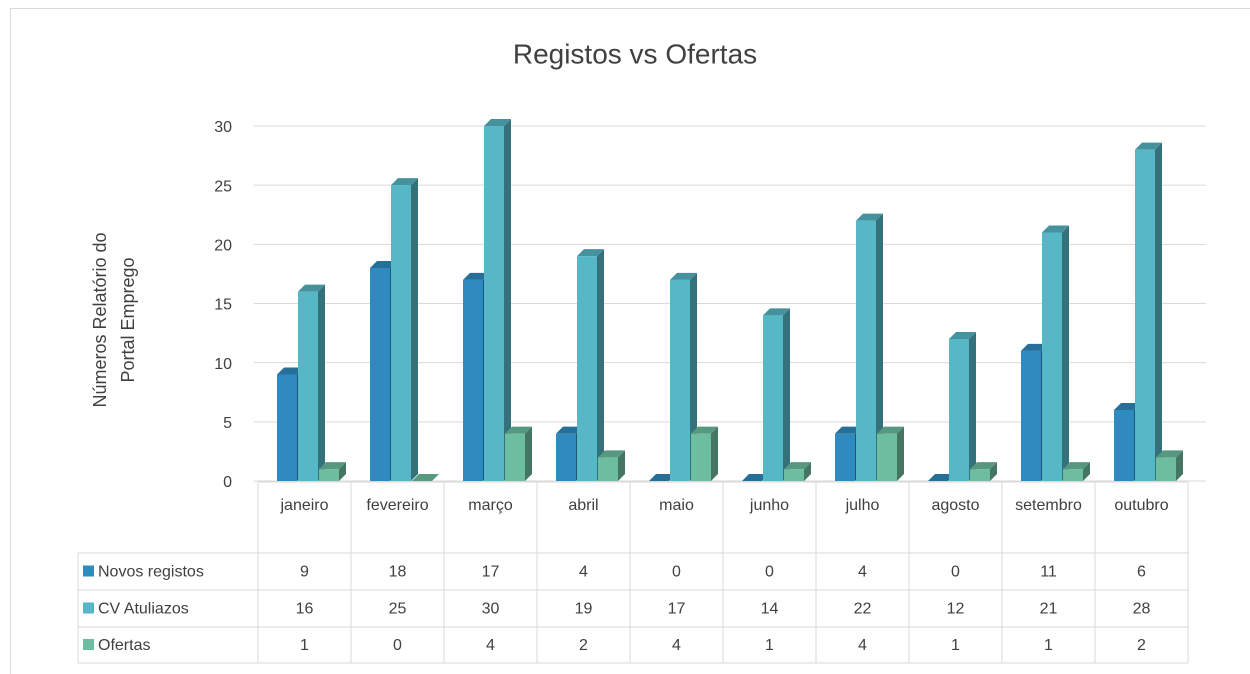 This screenshot has width=1250, height=674. I want to click on x-tick-label: maio, so click(676, 505).